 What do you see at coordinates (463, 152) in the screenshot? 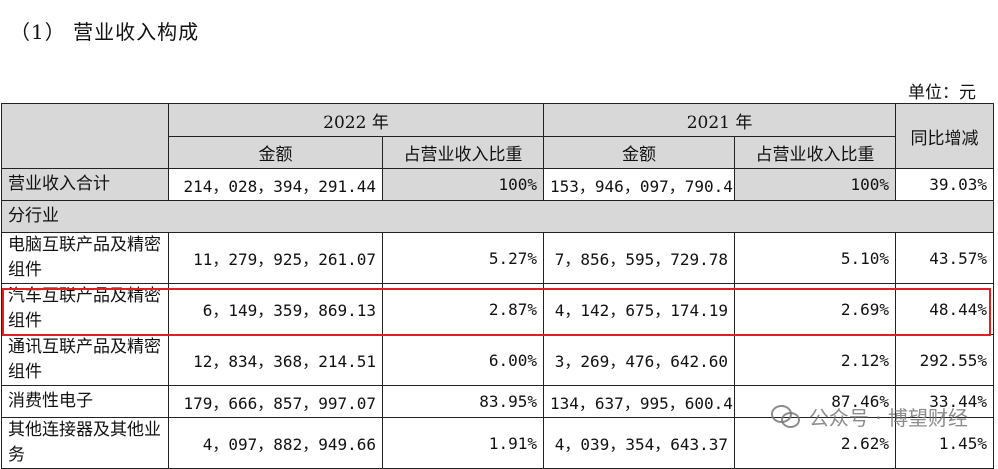
I see `header-share-2022: 占营业收入比重` at bounding box center [463, 152].